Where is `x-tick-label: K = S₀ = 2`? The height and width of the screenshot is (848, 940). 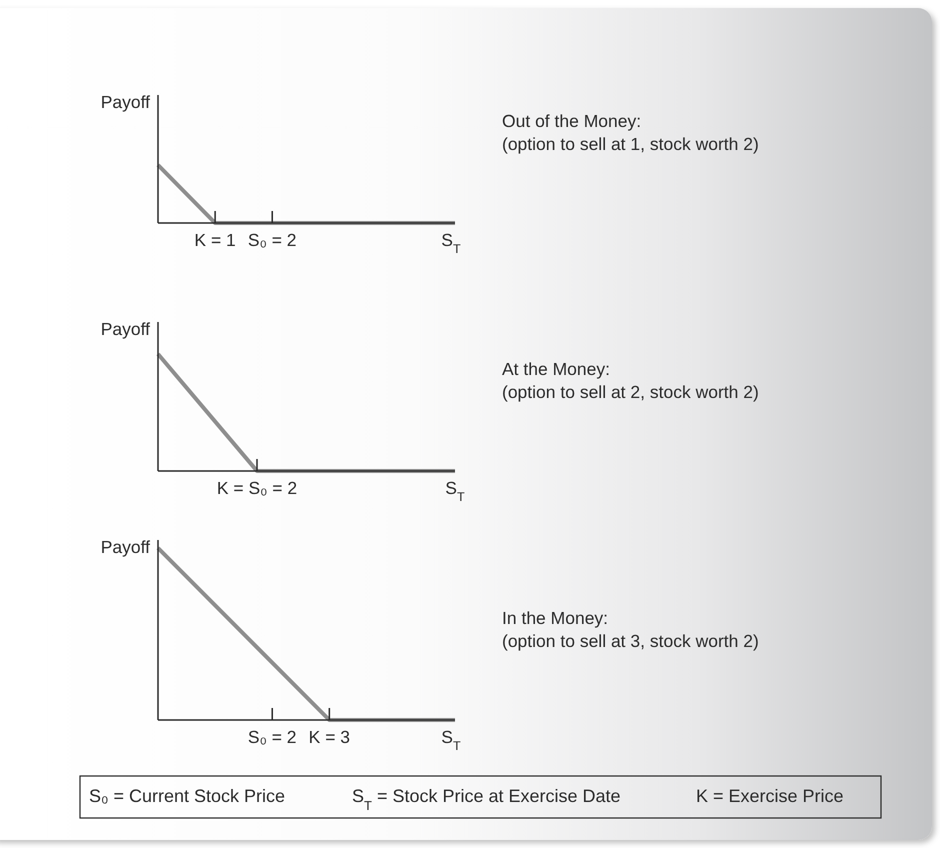 x-tick-label: K = S₀ = 2 is located at coordinates (257, 488).